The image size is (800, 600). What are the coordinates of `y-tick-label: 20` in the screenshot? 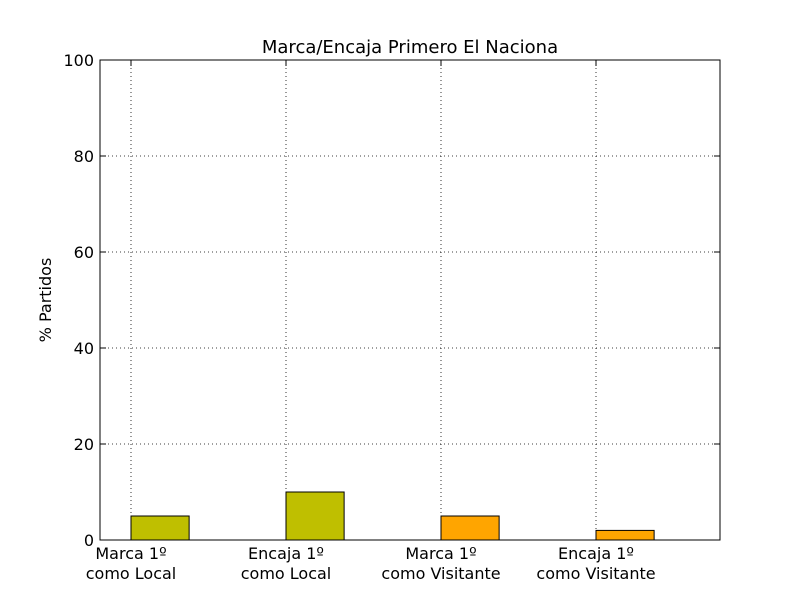 It's located at (84, 444).